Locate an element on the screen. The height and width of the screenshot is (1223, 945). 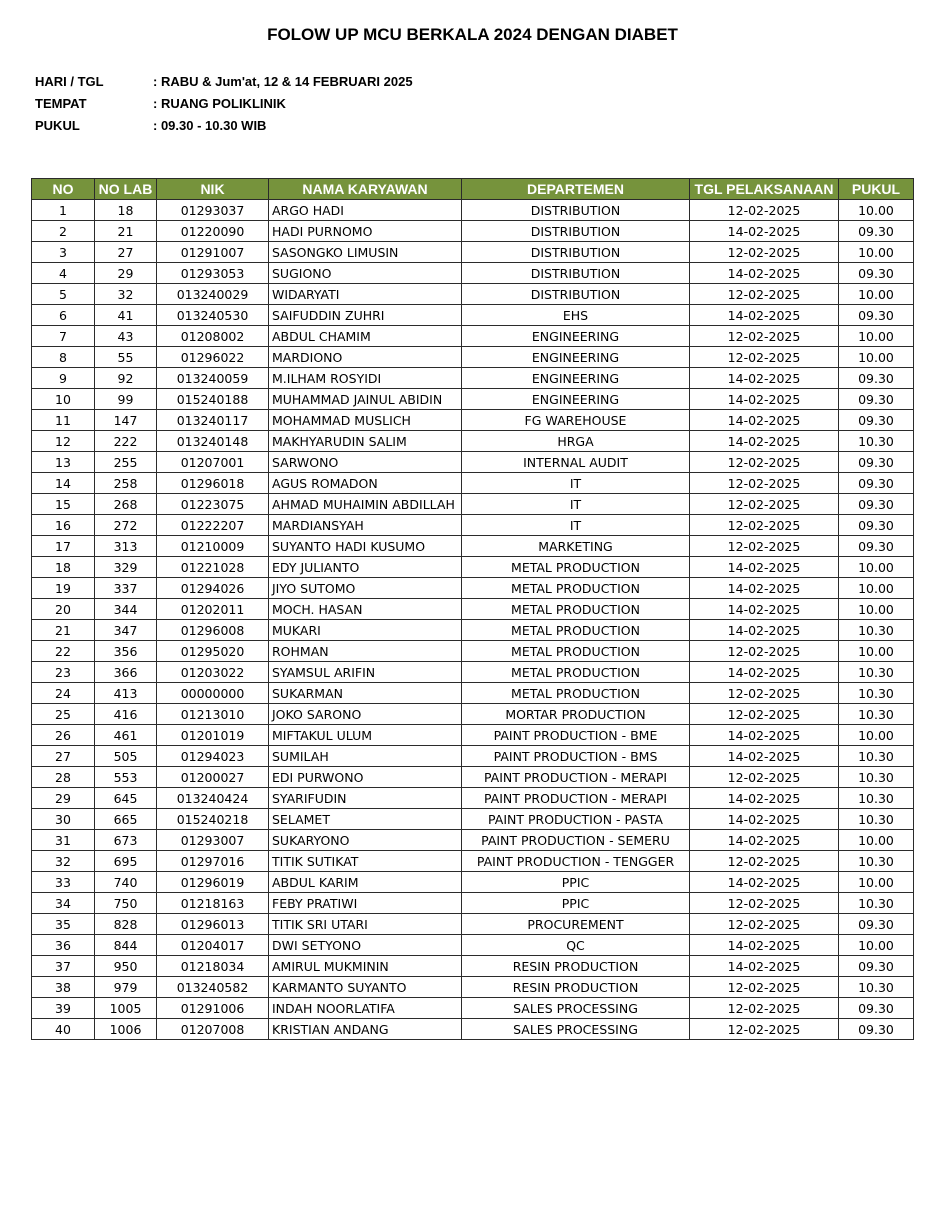
cell-name: SUMILAH is located at coordinates (365, 756).